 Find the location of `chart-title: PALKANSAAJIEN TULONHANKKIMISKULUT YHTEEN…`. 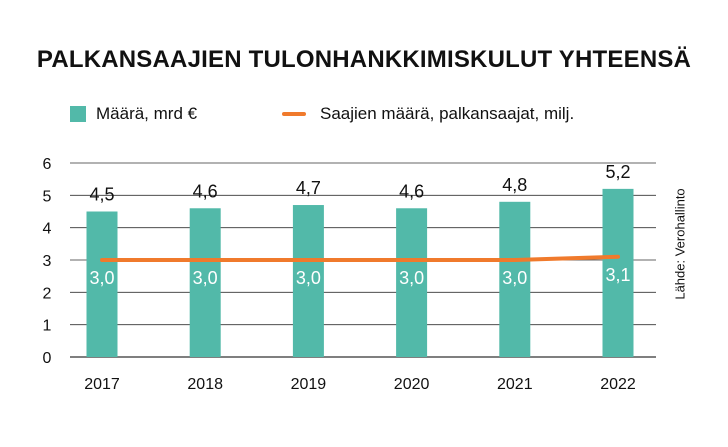

chart-title: PALKANSAAJIEN TULONHANKKIMISKULUT YHTEEN… is located at coordinates (364, 59).